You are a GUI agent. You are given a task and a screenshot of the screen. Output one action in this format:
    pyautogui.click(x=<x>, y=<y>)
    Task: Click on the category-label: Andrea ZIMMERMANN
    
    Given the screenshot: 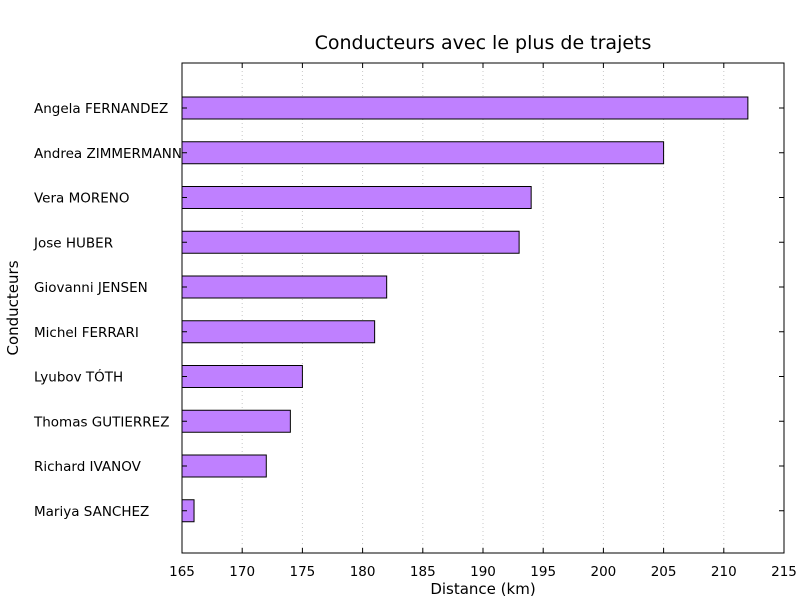 What is the action you would take?
    pyautogui.click(x=108, y=154)
    